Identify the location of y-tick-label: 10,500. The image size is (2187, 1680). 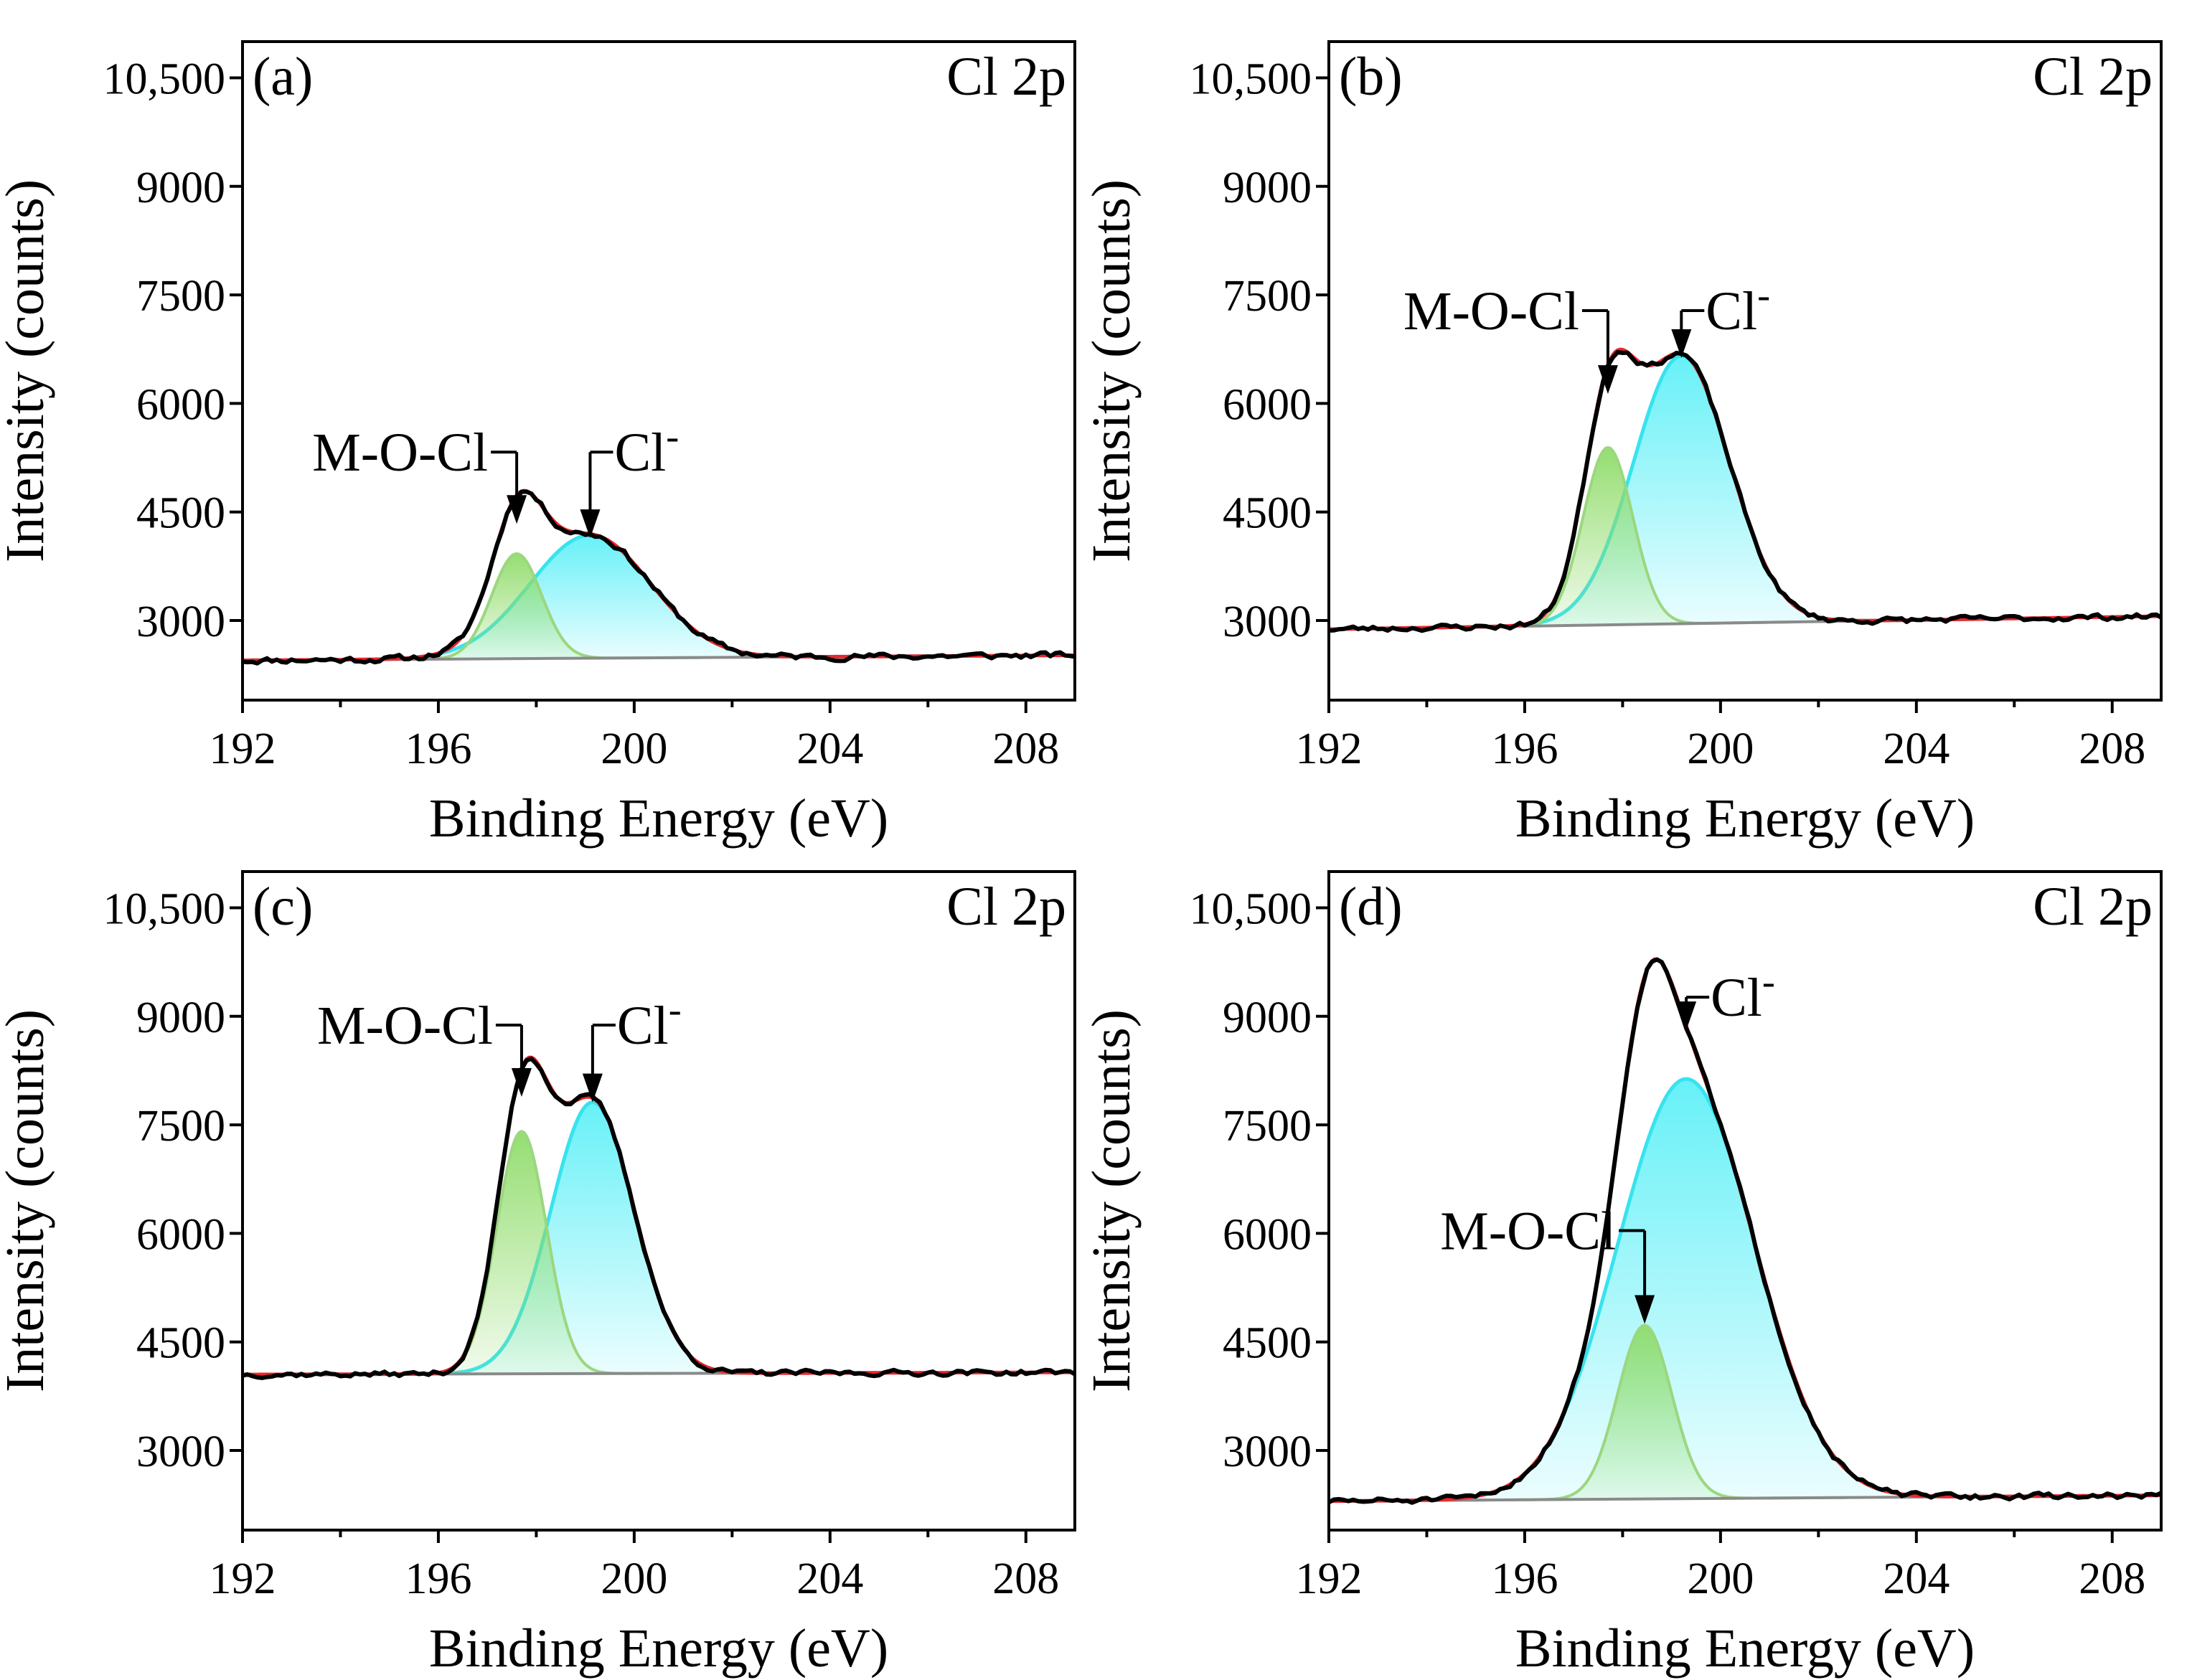
(164, 908).